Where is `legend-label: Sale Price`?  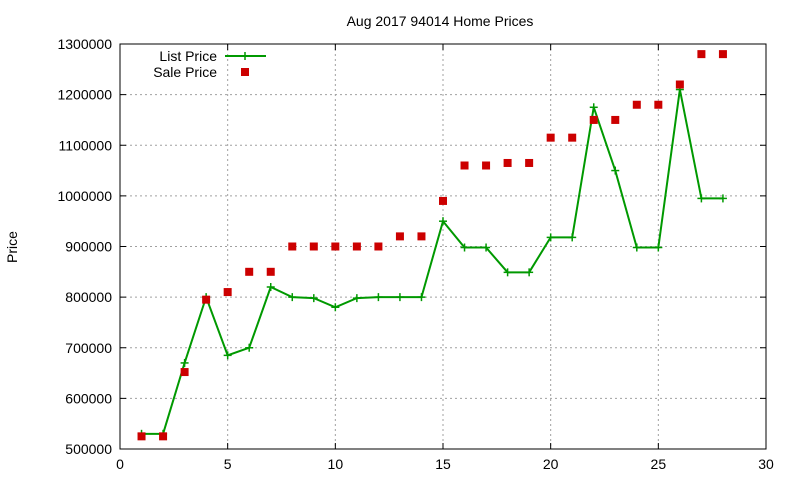
legend-label: Sale Price is located at coordinates (185, 72).